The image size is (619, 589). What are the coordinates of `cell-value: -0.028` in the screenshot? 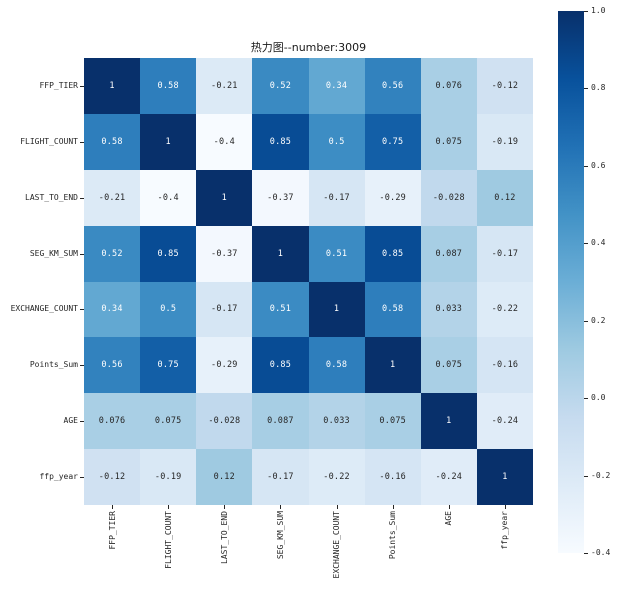 It's located at (448, 197).